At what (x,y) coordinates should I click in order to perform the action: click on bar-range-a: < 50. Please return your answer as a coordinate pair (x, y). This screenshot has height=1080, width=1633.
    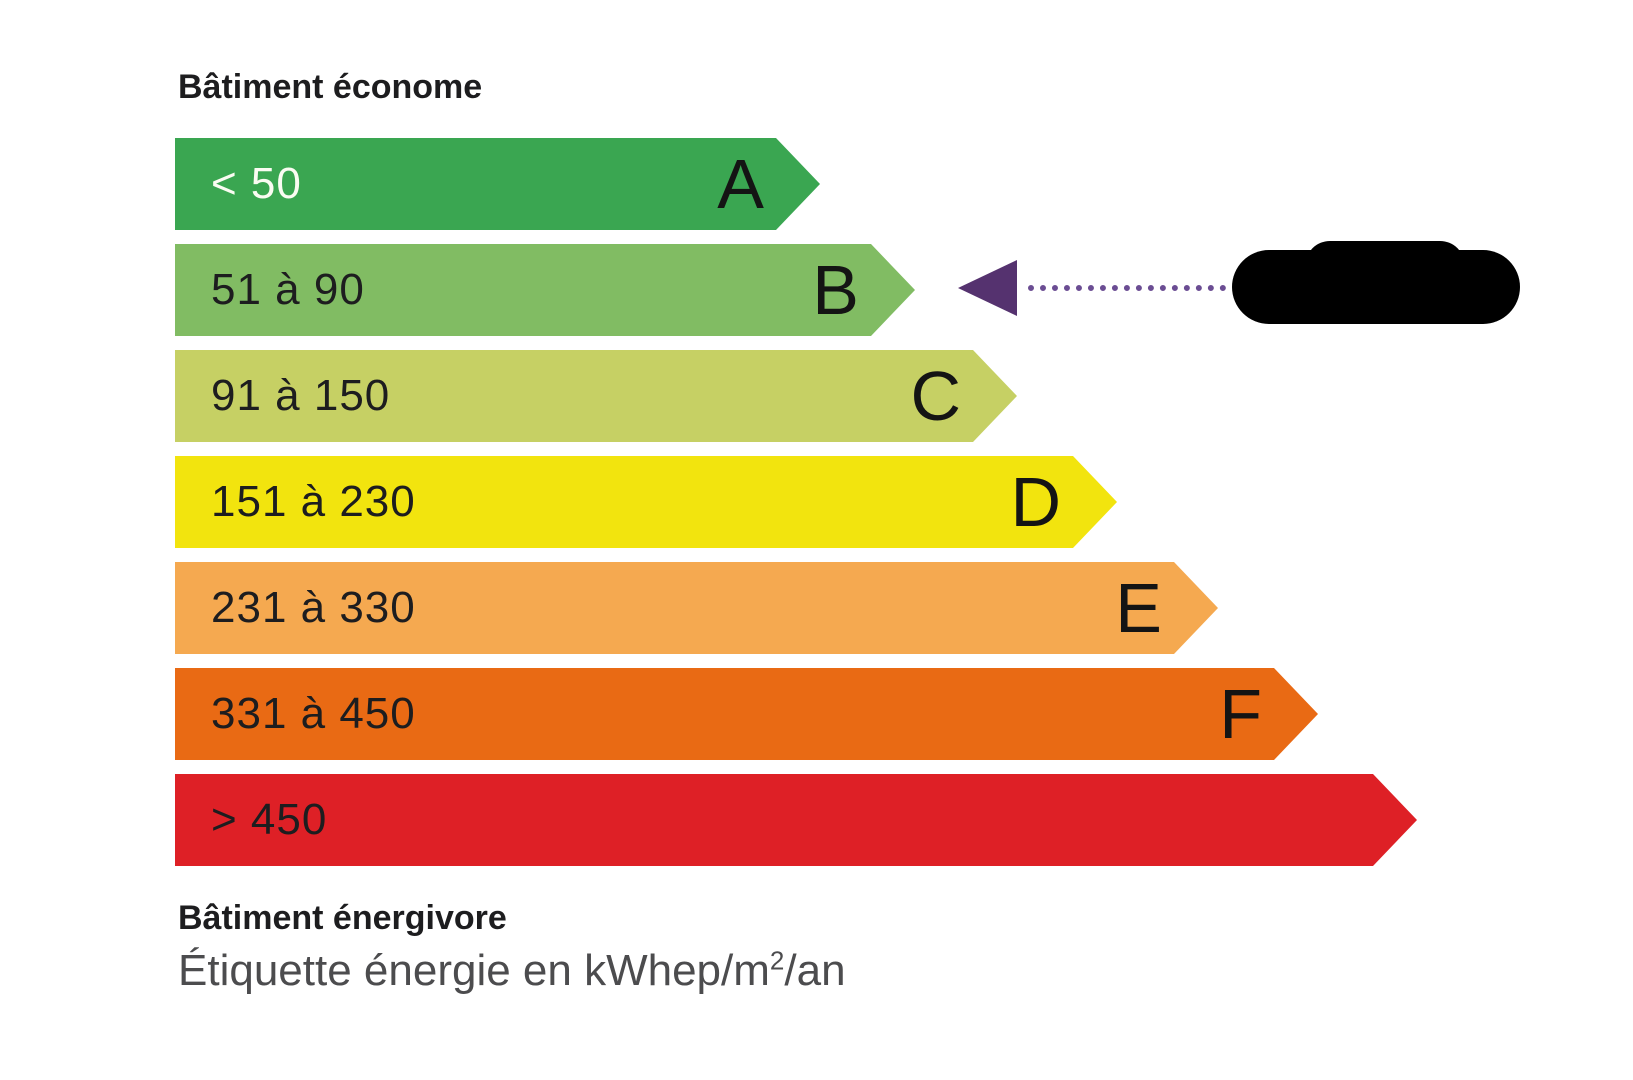
    Looking at the image, I should click on (256, 183).